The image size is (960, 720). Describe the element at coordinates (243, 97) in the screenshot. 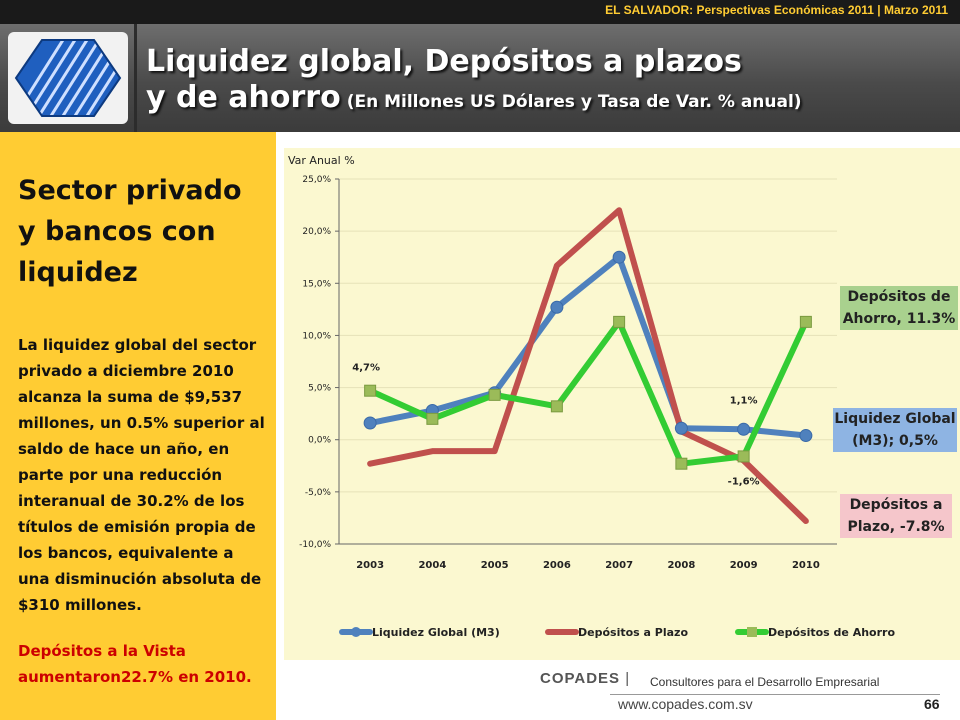

I see `slide-title-line2-text: y de ahorro` at that location.